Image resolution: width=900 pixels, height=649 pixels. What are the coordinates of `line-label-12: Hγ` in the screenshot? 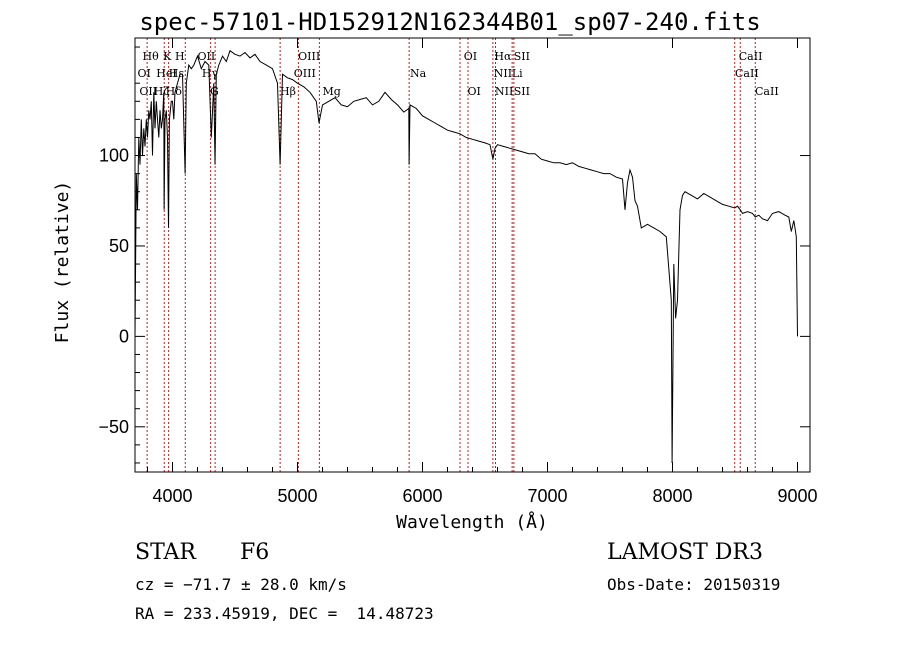 It's located at (210, 73).